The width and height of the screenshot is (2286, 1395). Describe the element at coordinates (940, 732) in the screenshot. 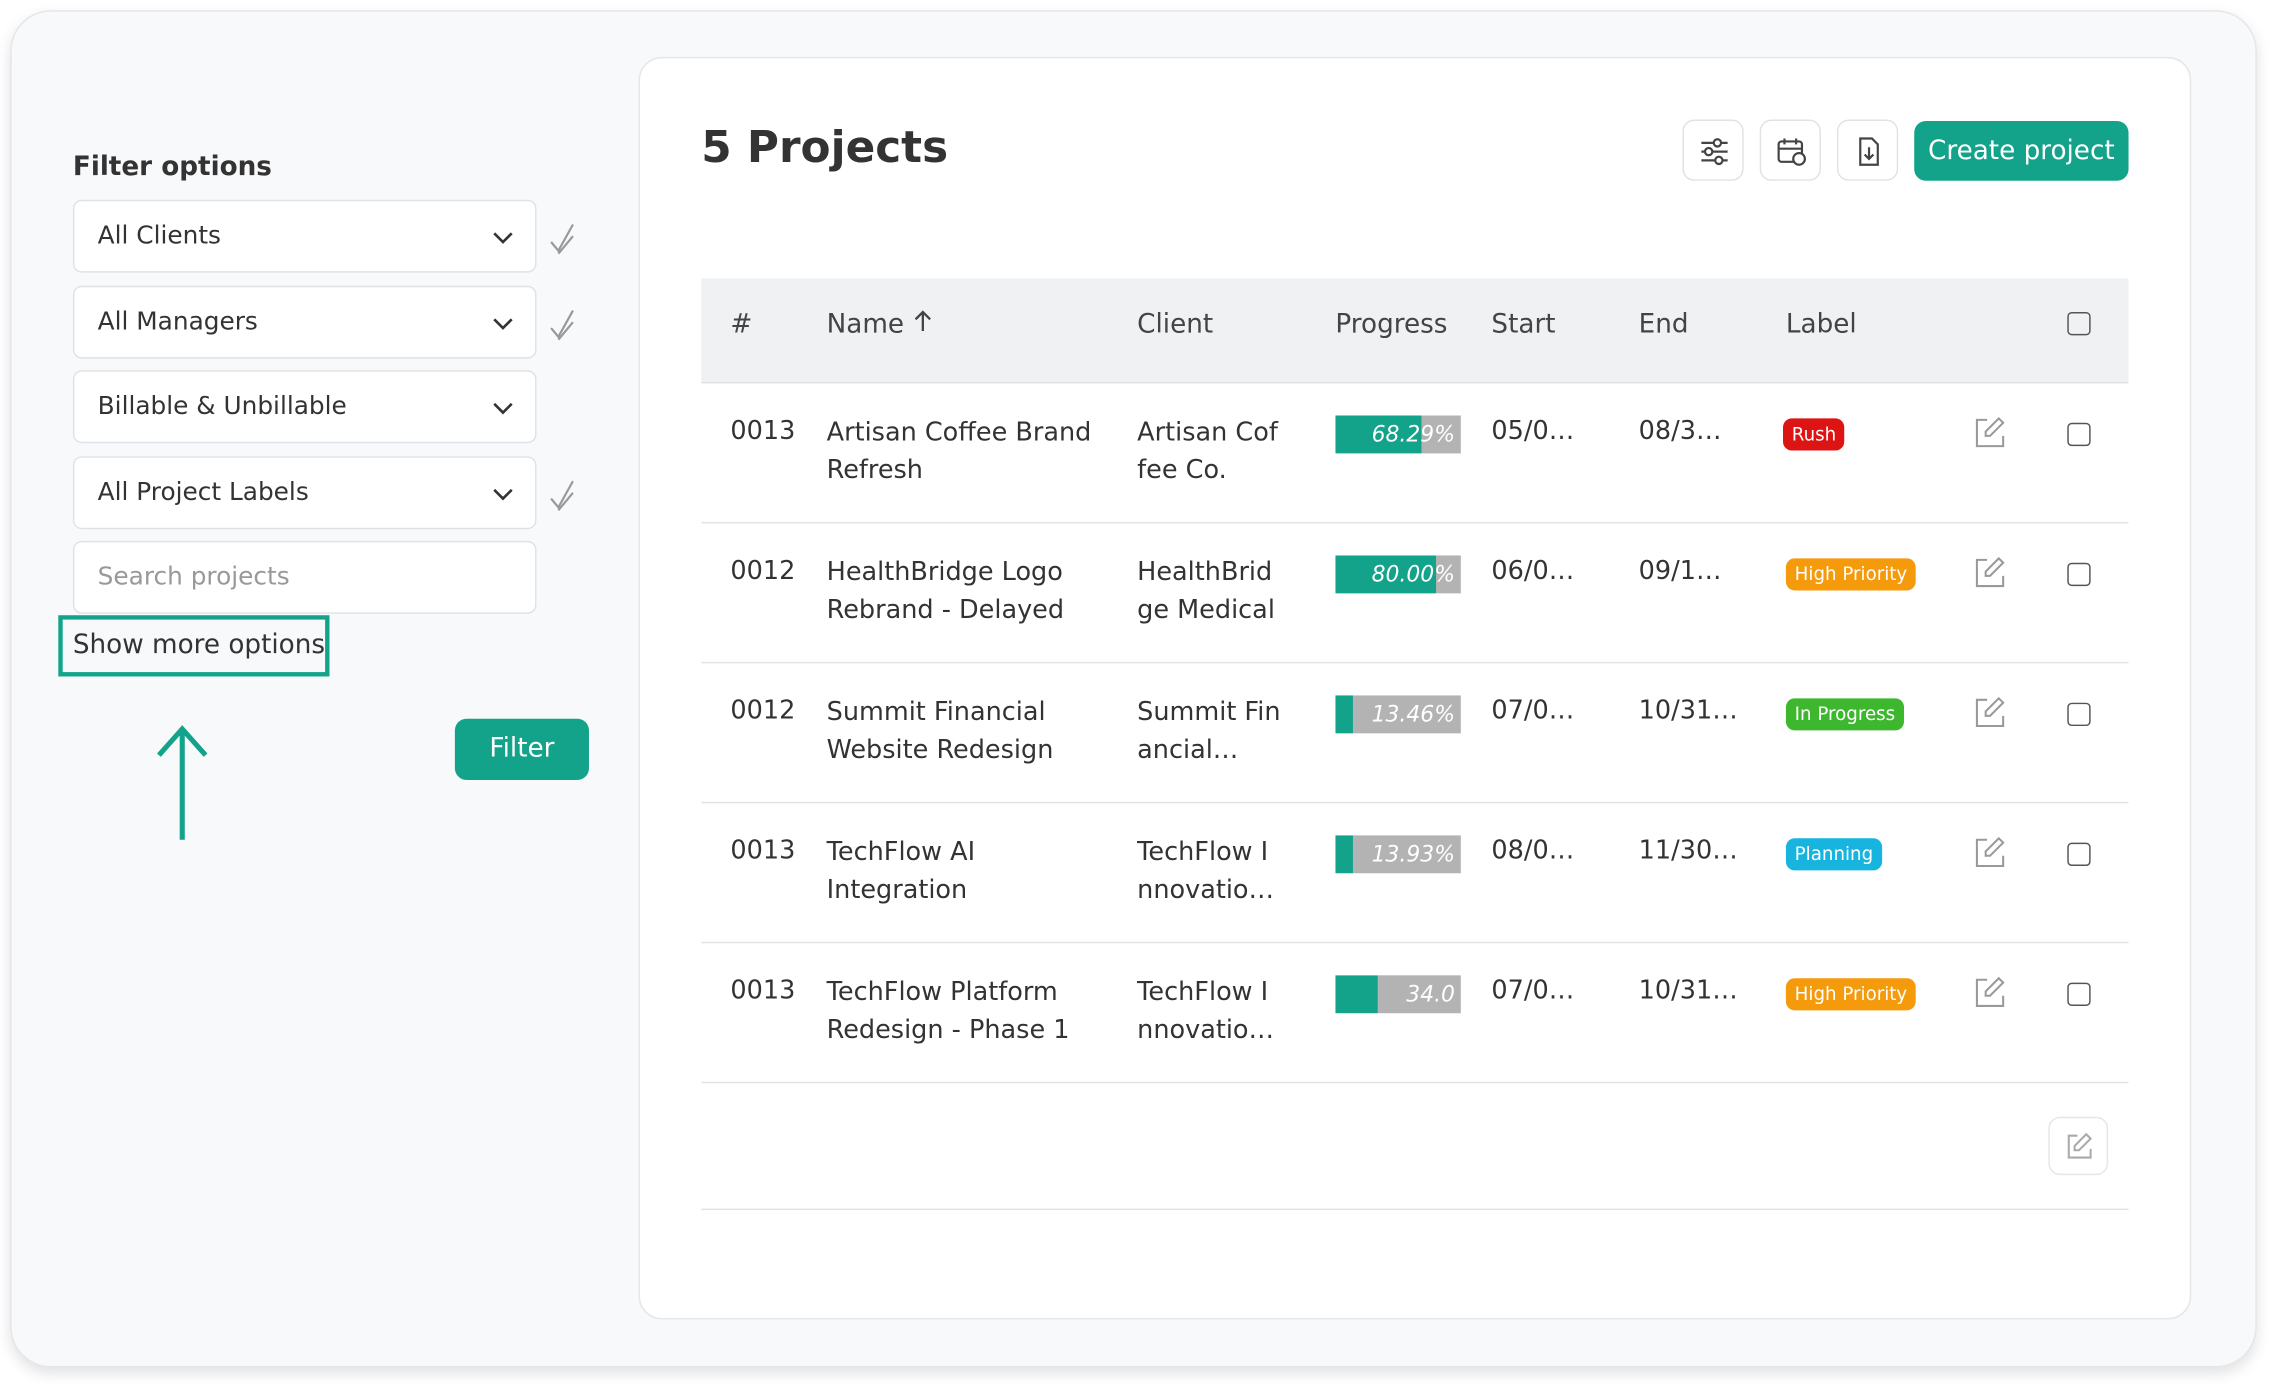

I see `project-name: Summit Financial Website Redesign` at that location.